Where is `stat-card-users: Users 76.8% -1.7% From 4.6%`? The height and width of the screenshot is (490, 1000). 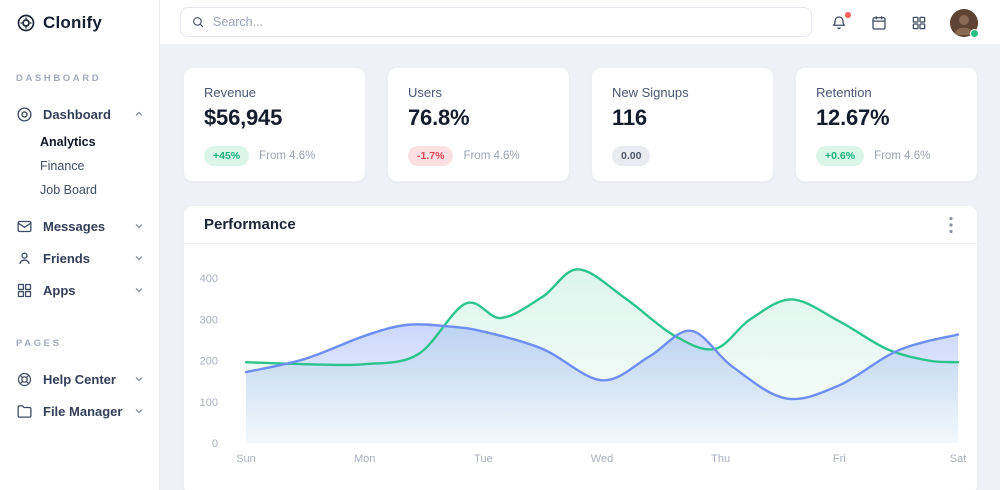
stat-card-users: Users 76.8% -1.7% From 4.6% is located at coordinates (478, 124).